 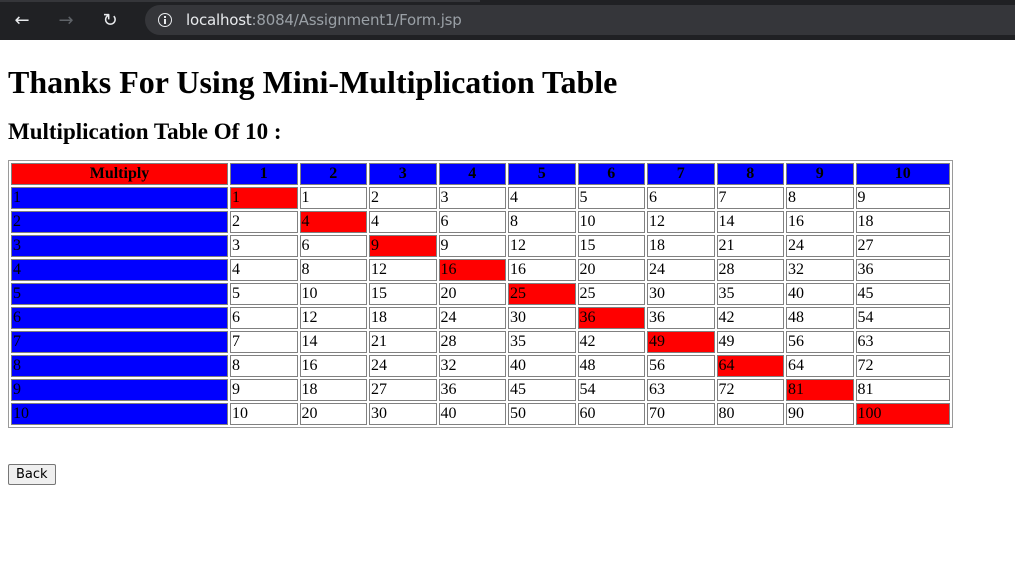 I want to click on tab-strip-edge, so click(x=240, y=1).